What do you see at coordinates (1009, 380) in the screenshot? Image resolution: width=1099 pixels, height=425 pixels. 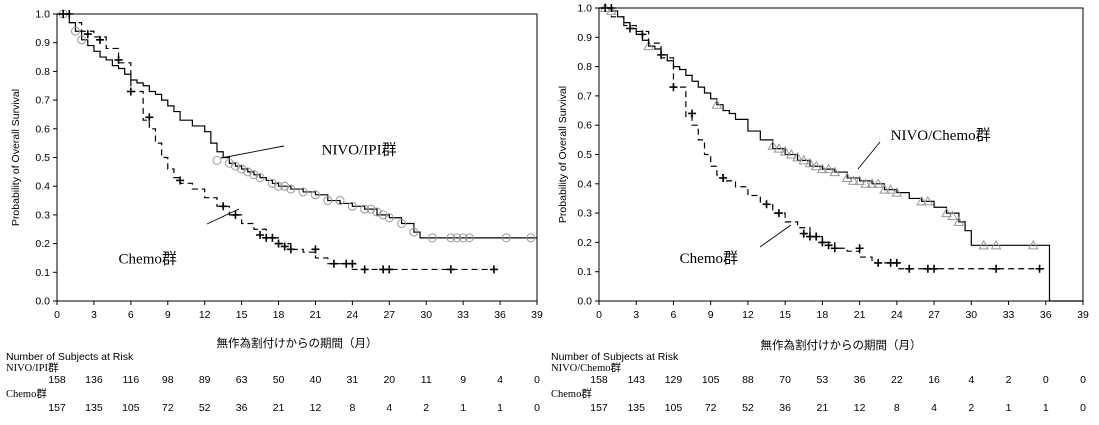 I see `risk-table-value: 2` at bounding box center [1009, 380].